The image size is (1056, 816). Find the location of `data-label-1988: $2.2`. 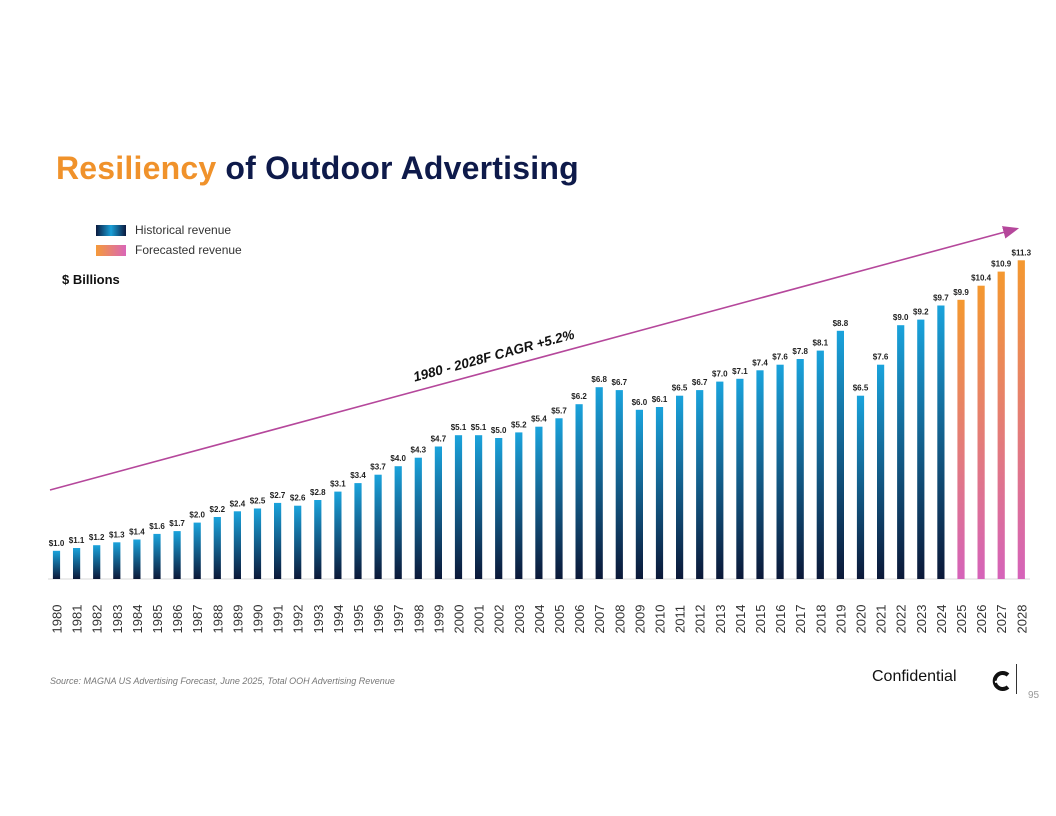

data-label-1988: $2.2 is located at coordinates (218, 509).